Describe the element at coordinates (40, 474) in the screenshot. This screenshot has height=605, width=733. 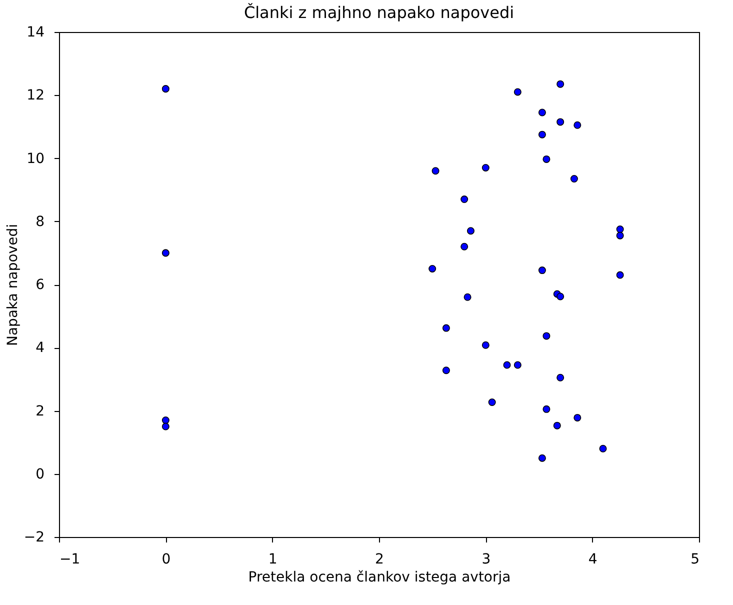
I see `y-tick-label: 0` at that location.